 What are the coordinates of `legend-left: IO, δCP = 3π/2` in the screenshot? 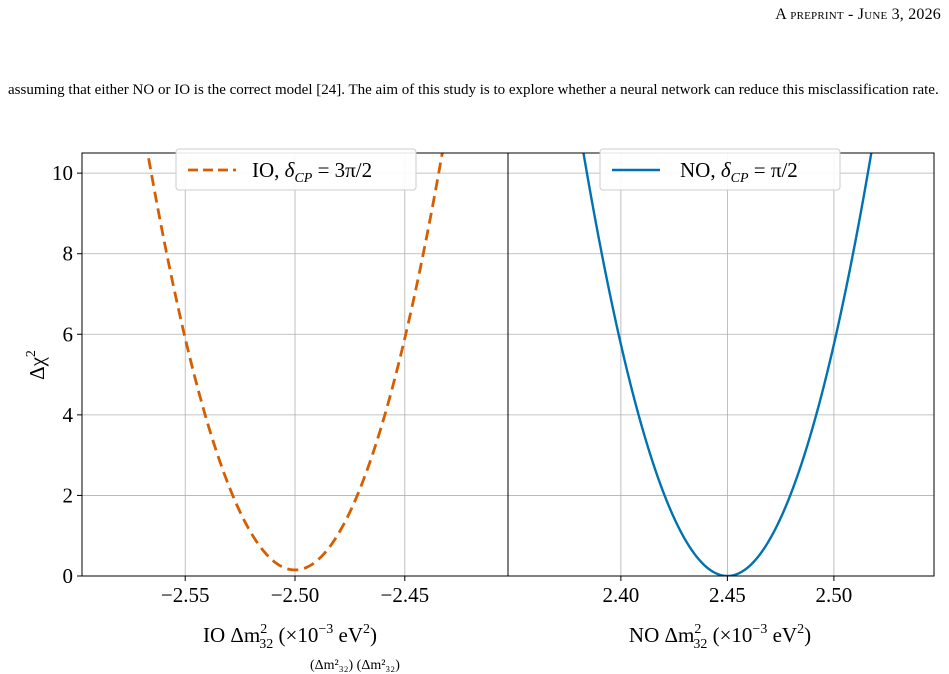 It's located at (296, 169).